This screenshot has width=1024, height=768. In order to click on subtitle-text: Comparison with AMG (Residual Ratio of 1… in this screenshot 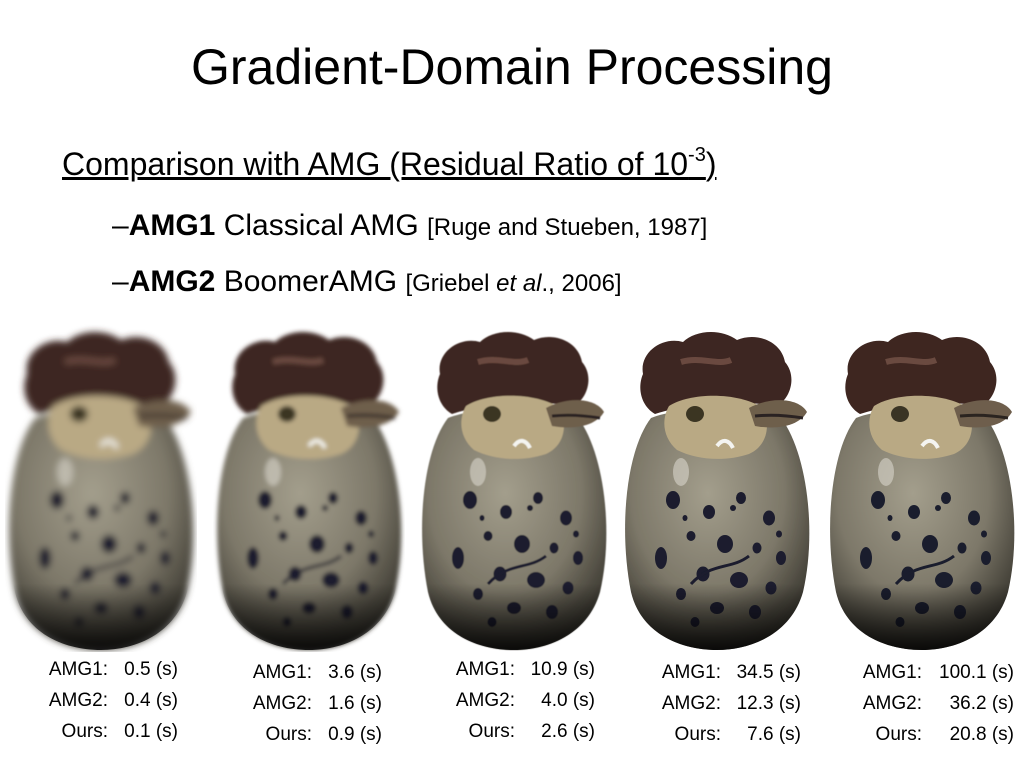, I will do `click(375, 164)`.